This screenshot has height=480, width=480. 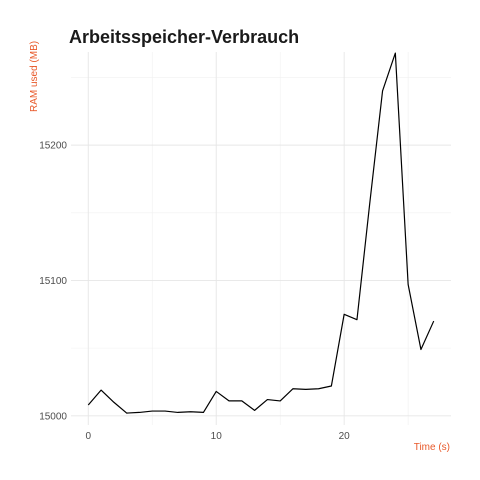 What do you see at coordinates (53, 416) in the screenshot?
I see `y-tick-label: 15000` at bounding box center [53, 416].